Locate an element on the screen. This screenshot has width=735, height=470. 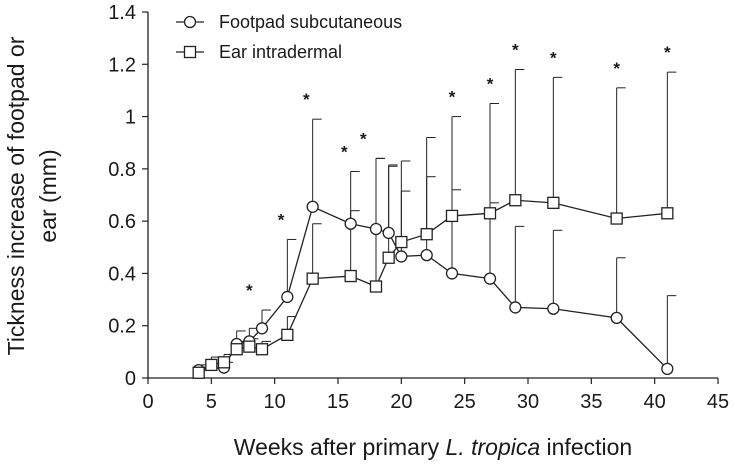
y-tick-label: 0 is located at coordinates (130, 379).